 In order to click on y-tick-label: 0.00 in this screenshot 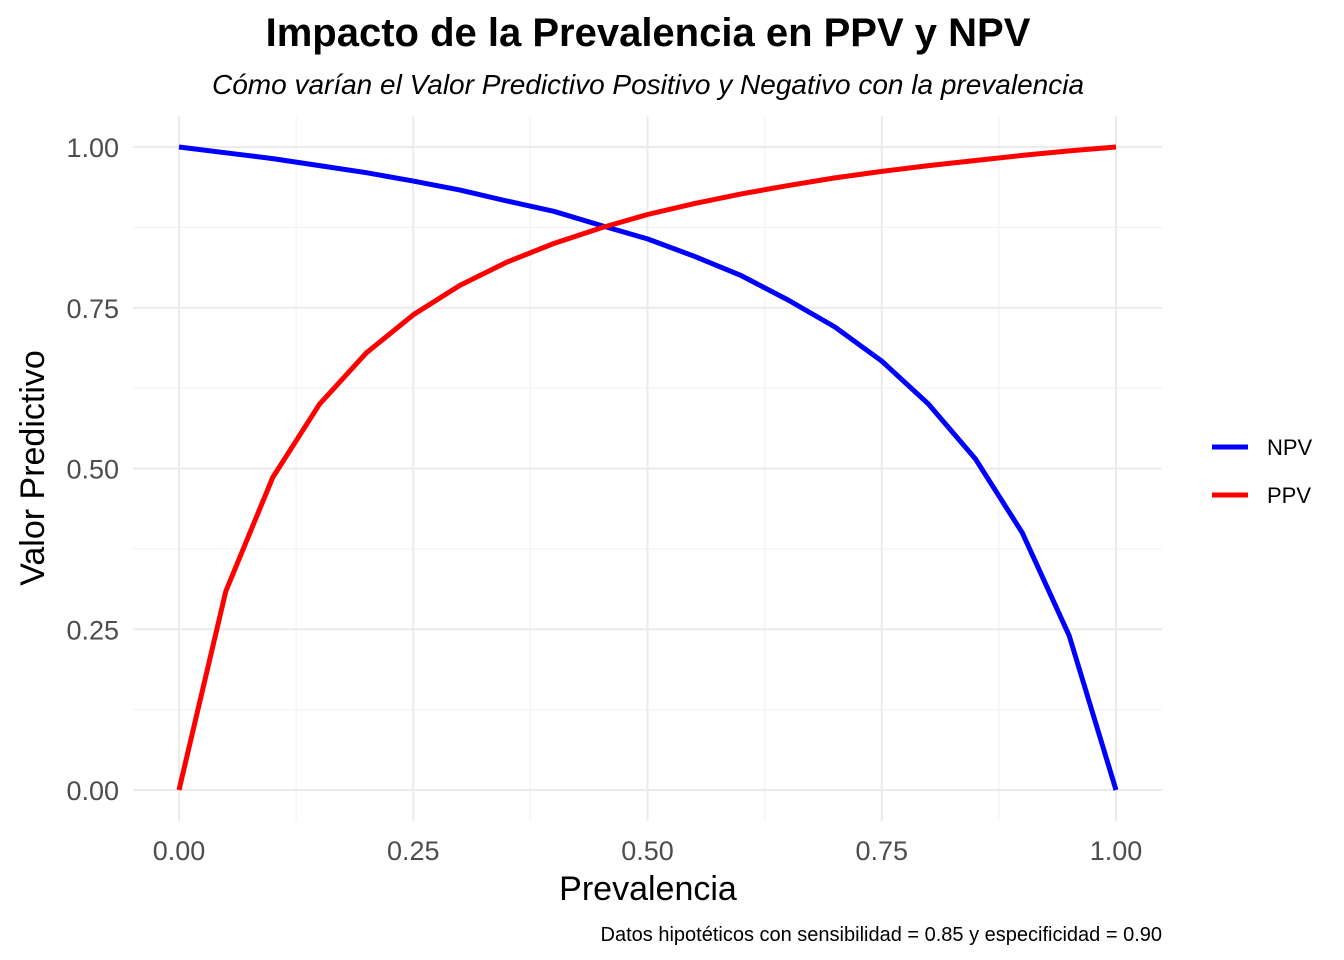, I will do `click(92, 791)`.